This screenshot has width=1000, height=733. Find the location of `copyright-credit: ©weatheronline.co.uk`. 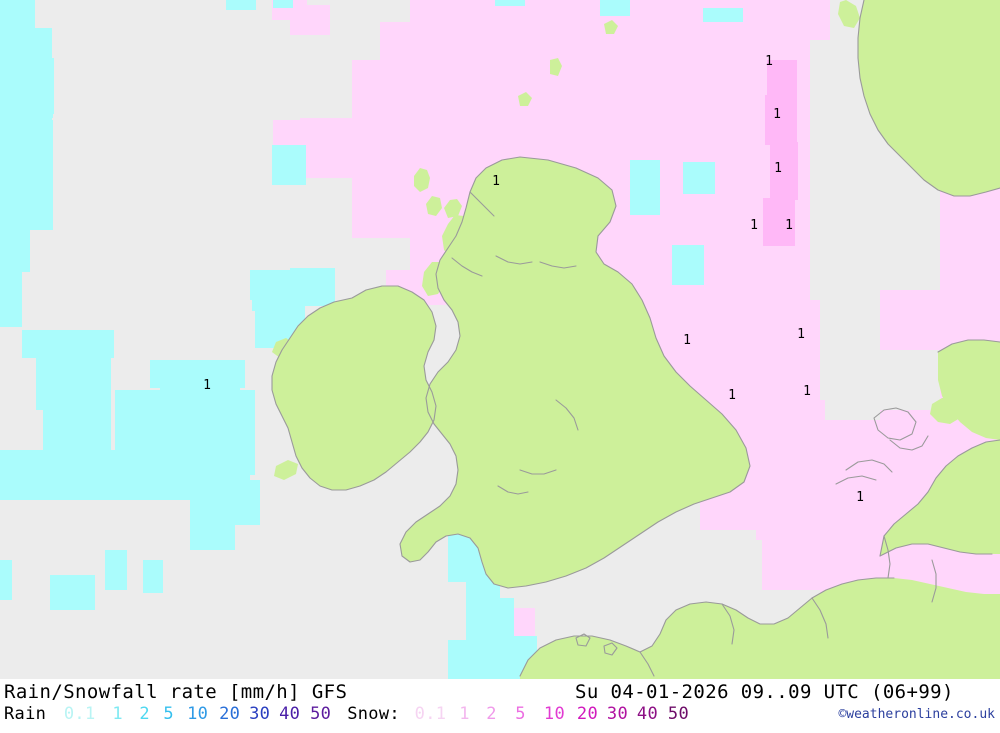

copyright-credit: ©weatheronline.co.uk is located at coordinates (916, 714).